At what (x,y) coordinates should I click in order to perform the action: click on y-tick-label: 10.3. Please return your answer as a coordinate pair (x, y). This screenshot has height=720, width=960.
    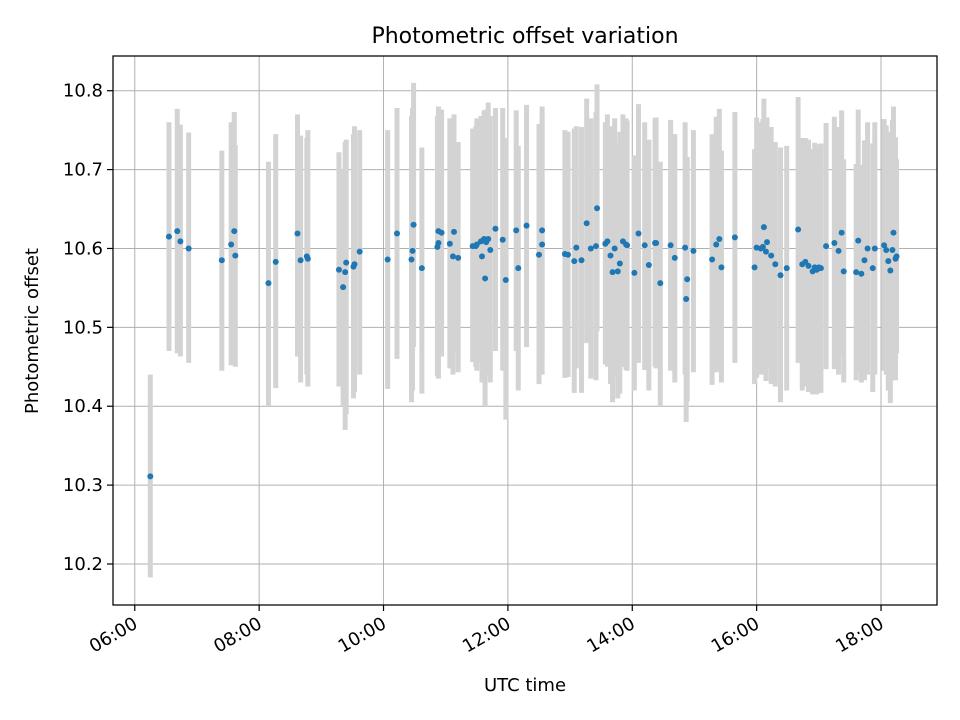
    Looking at the image, I should click on (83, 485).